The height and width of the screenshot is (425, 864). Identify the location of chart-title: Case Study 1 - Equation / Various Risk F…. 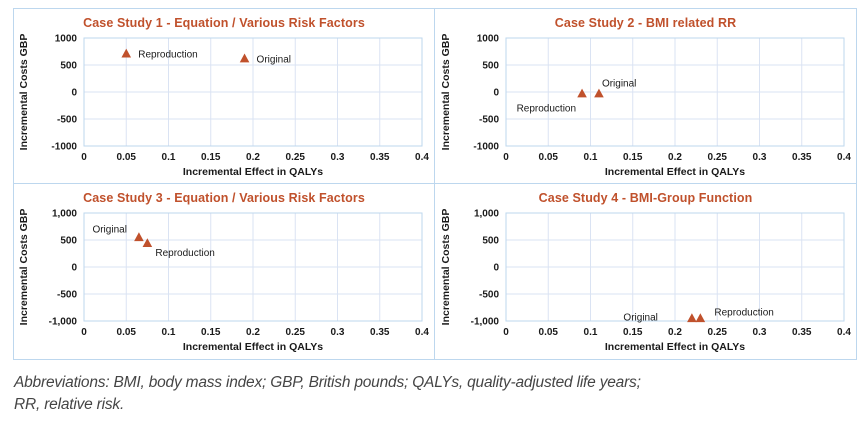
(224, 23).